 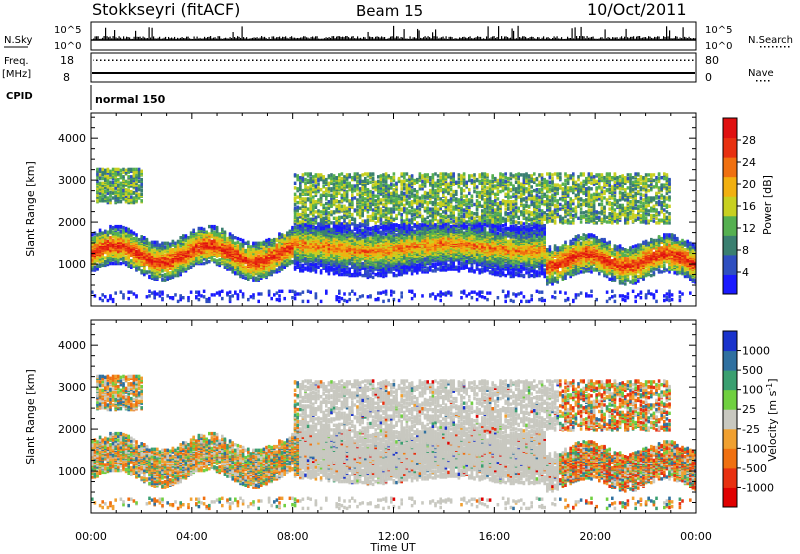 I want to click on cpid-strip: CPID normal 150, so click(x=86, y=97).